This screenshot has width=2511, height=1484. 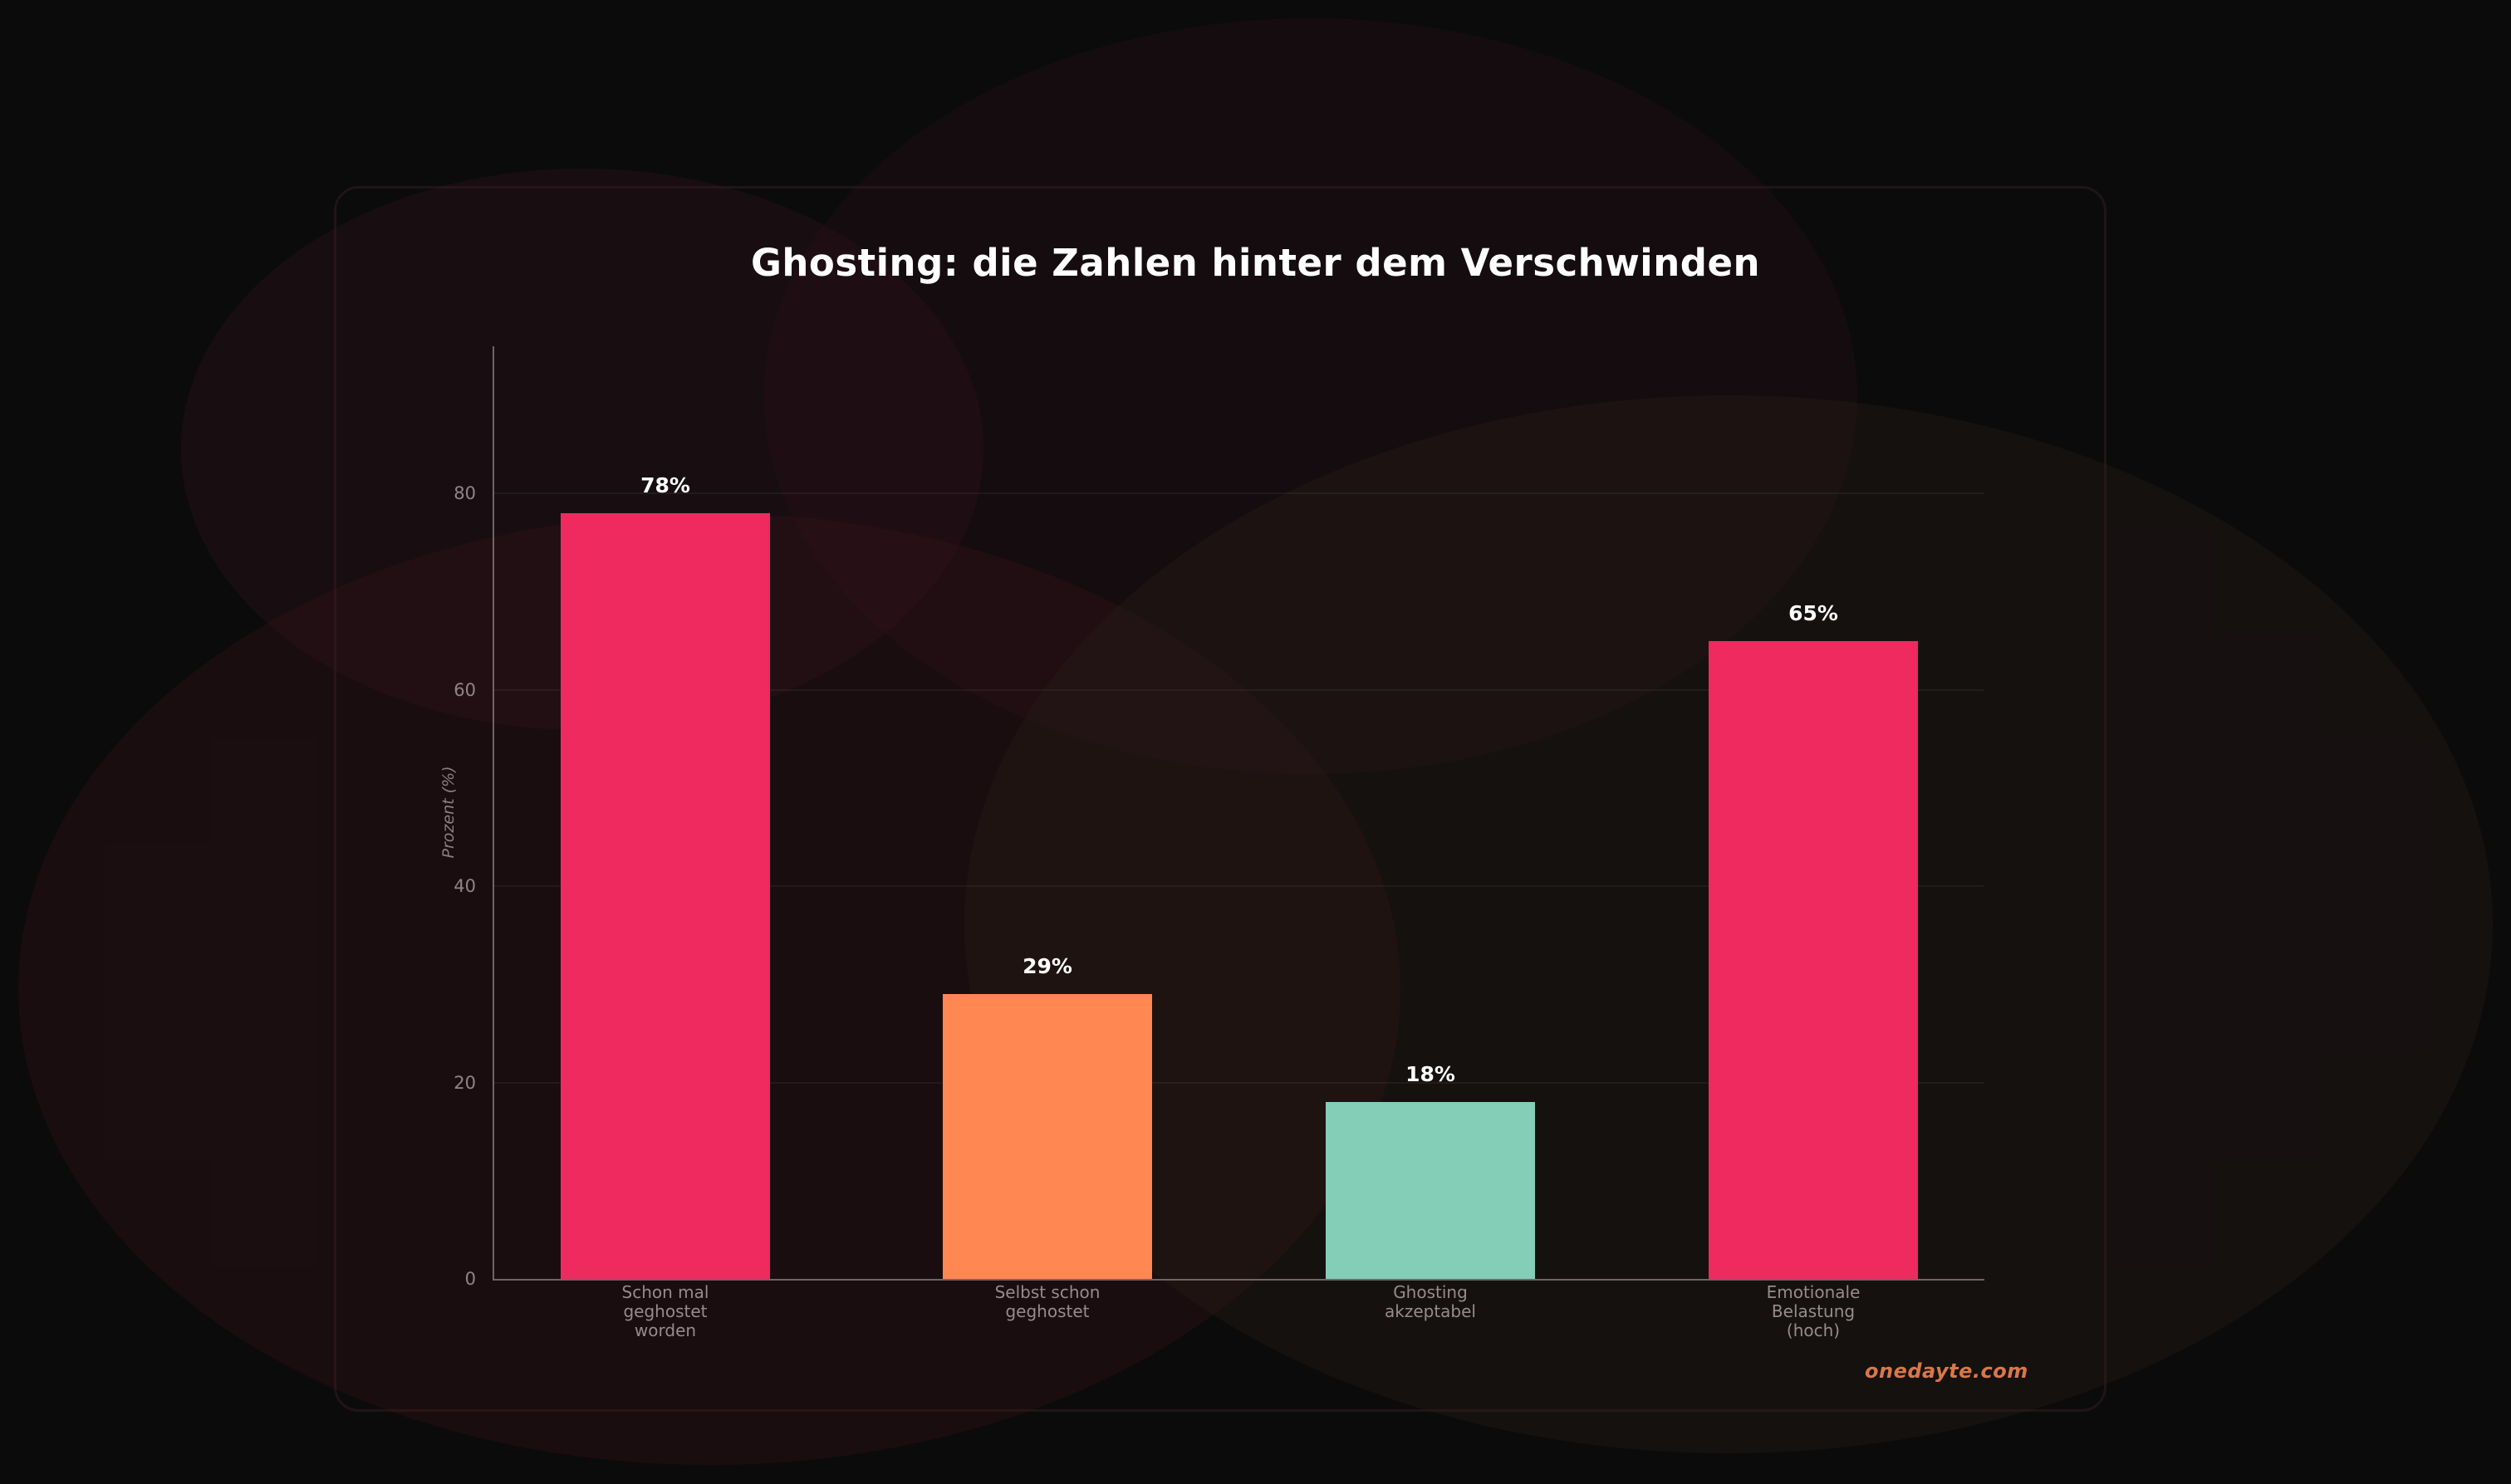 I want to click on y-tick-label: 80, so click(x=465, y=493).